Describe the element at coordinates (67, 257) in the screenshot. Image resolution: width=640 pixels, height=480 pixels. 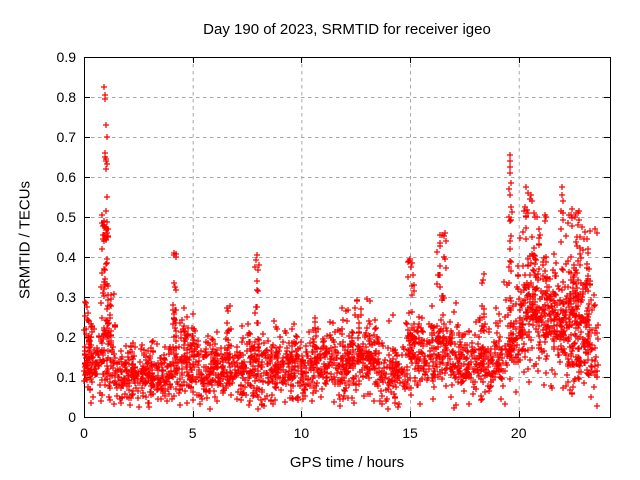
I see `y-tick-label: 0.4` at that location.